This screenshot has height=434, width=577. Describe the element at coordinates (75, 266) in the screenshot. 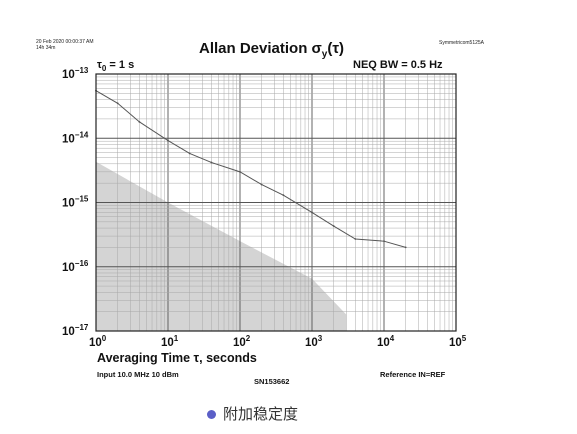

I see `y-tick-label: 10−16` at that location.